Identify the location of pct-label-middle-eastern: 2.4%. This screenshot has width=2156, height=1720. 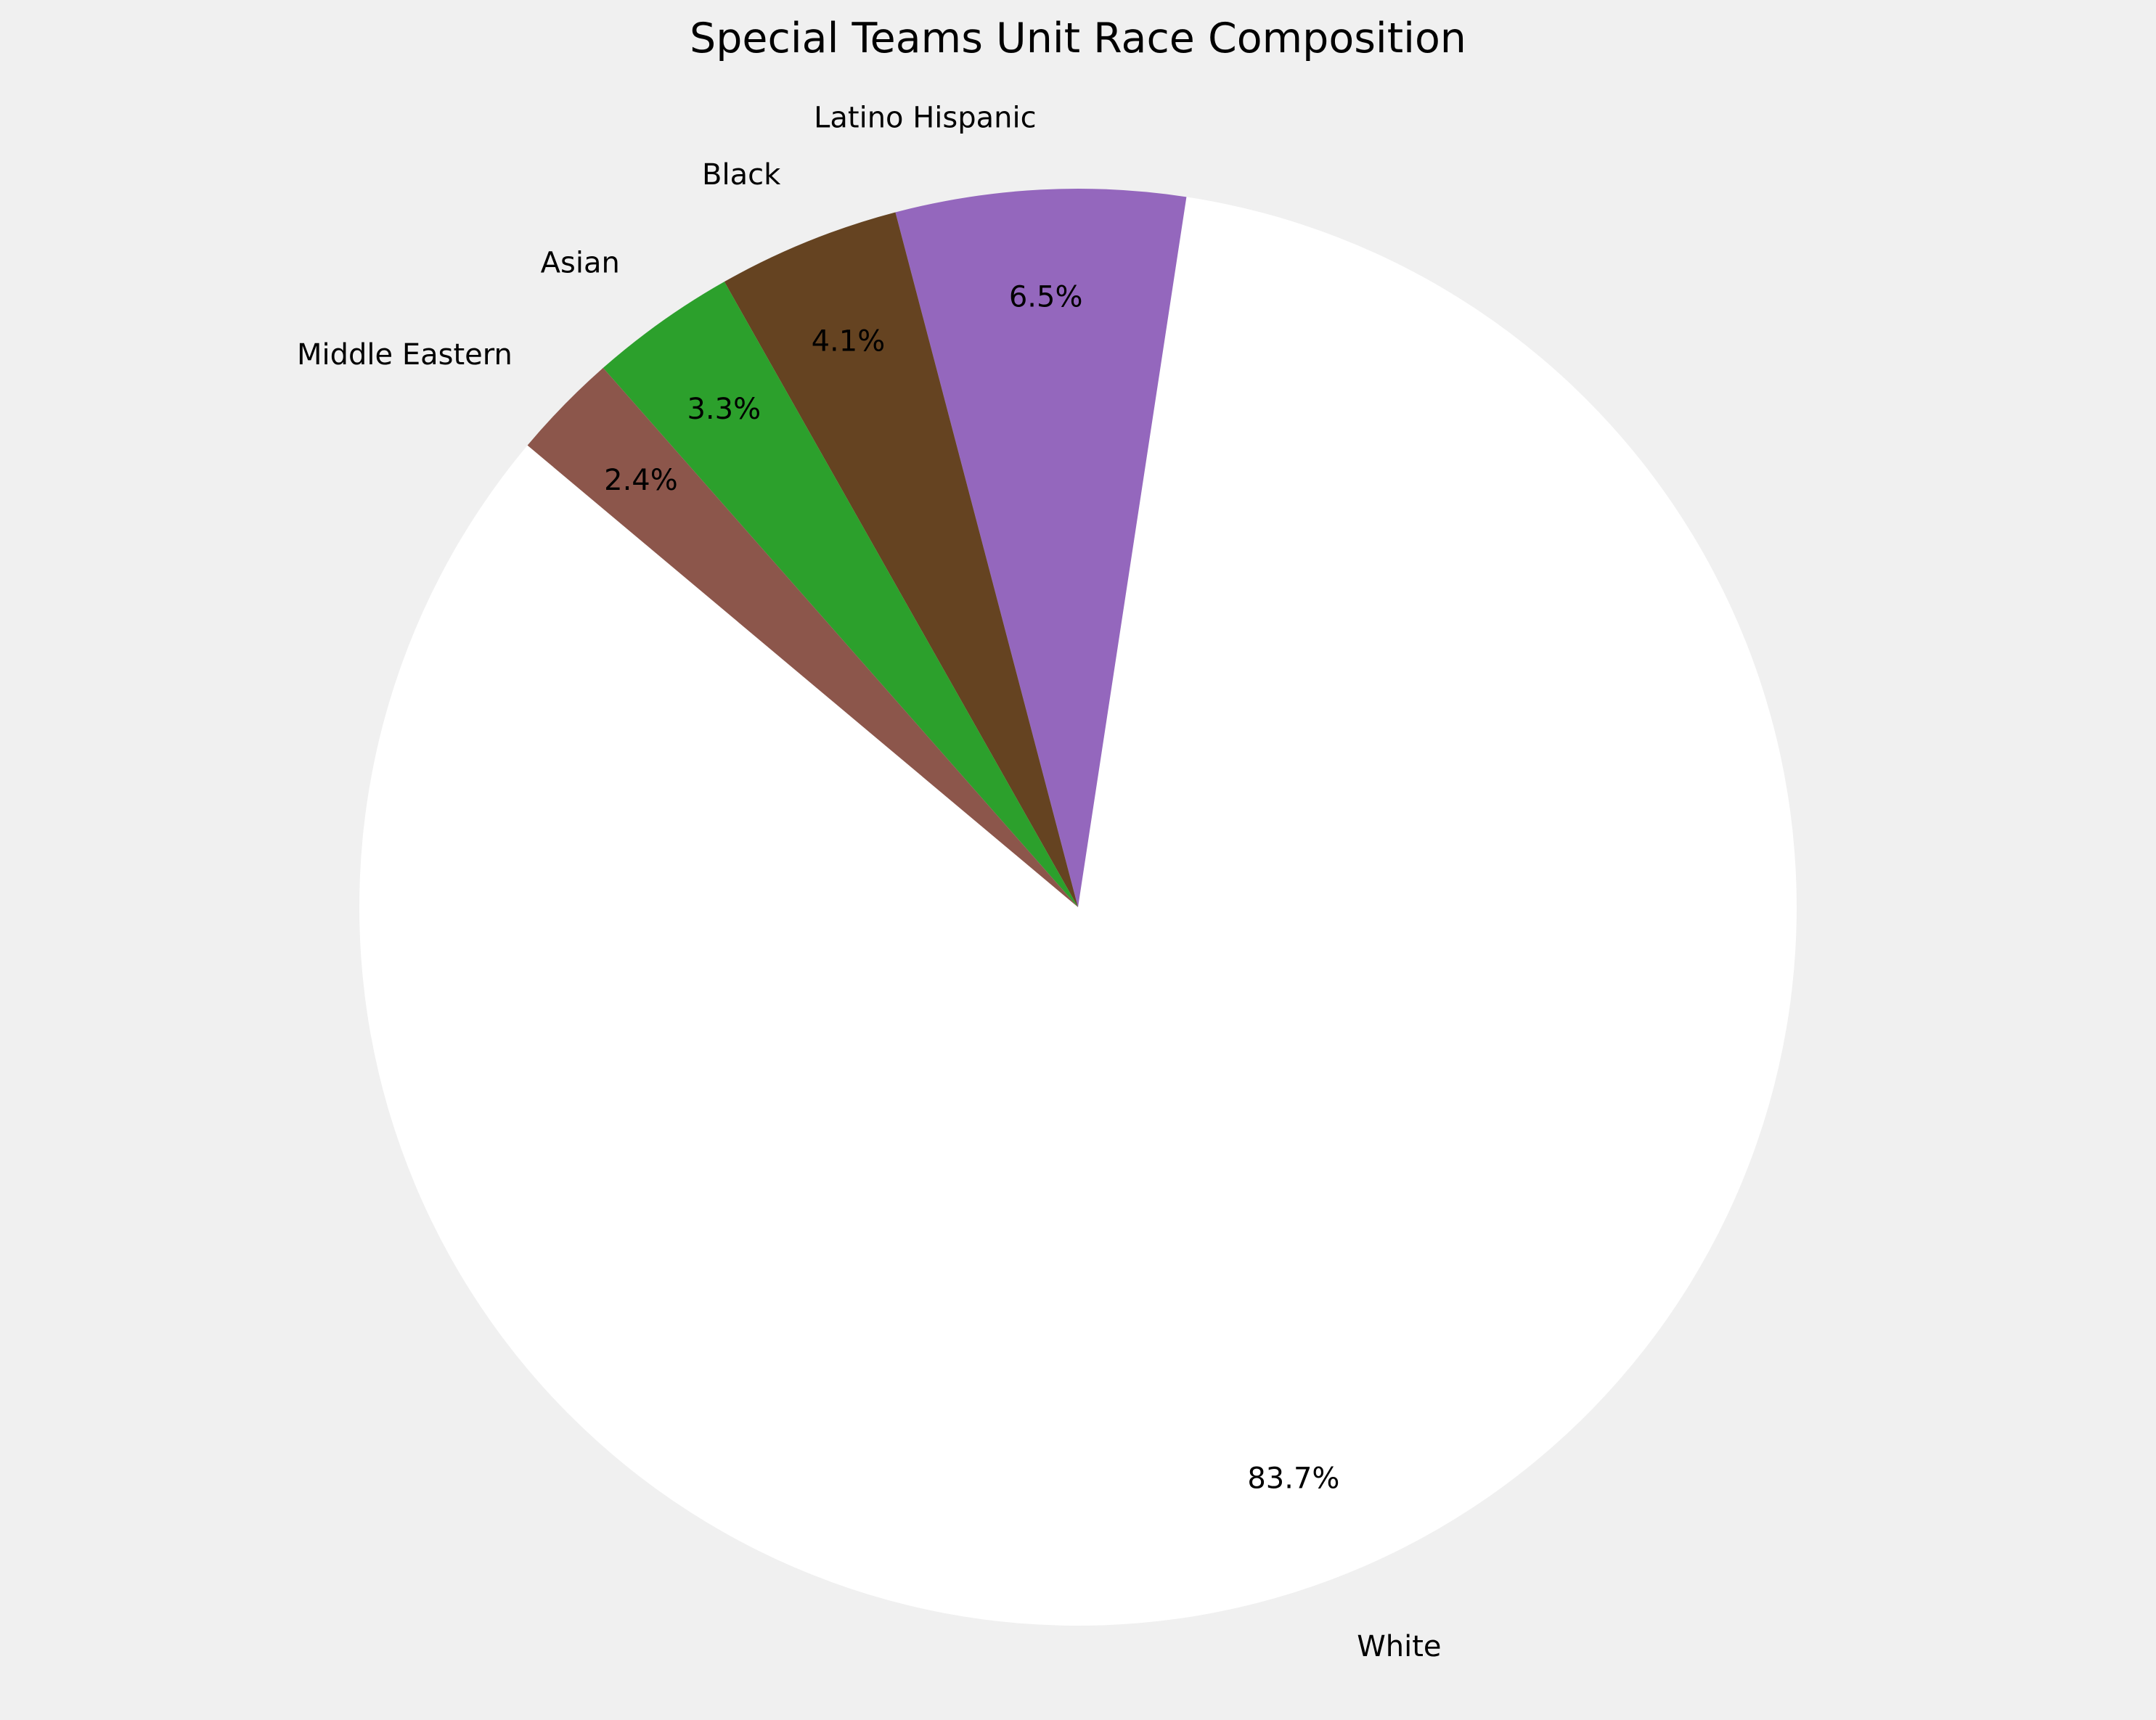
(641, 480).